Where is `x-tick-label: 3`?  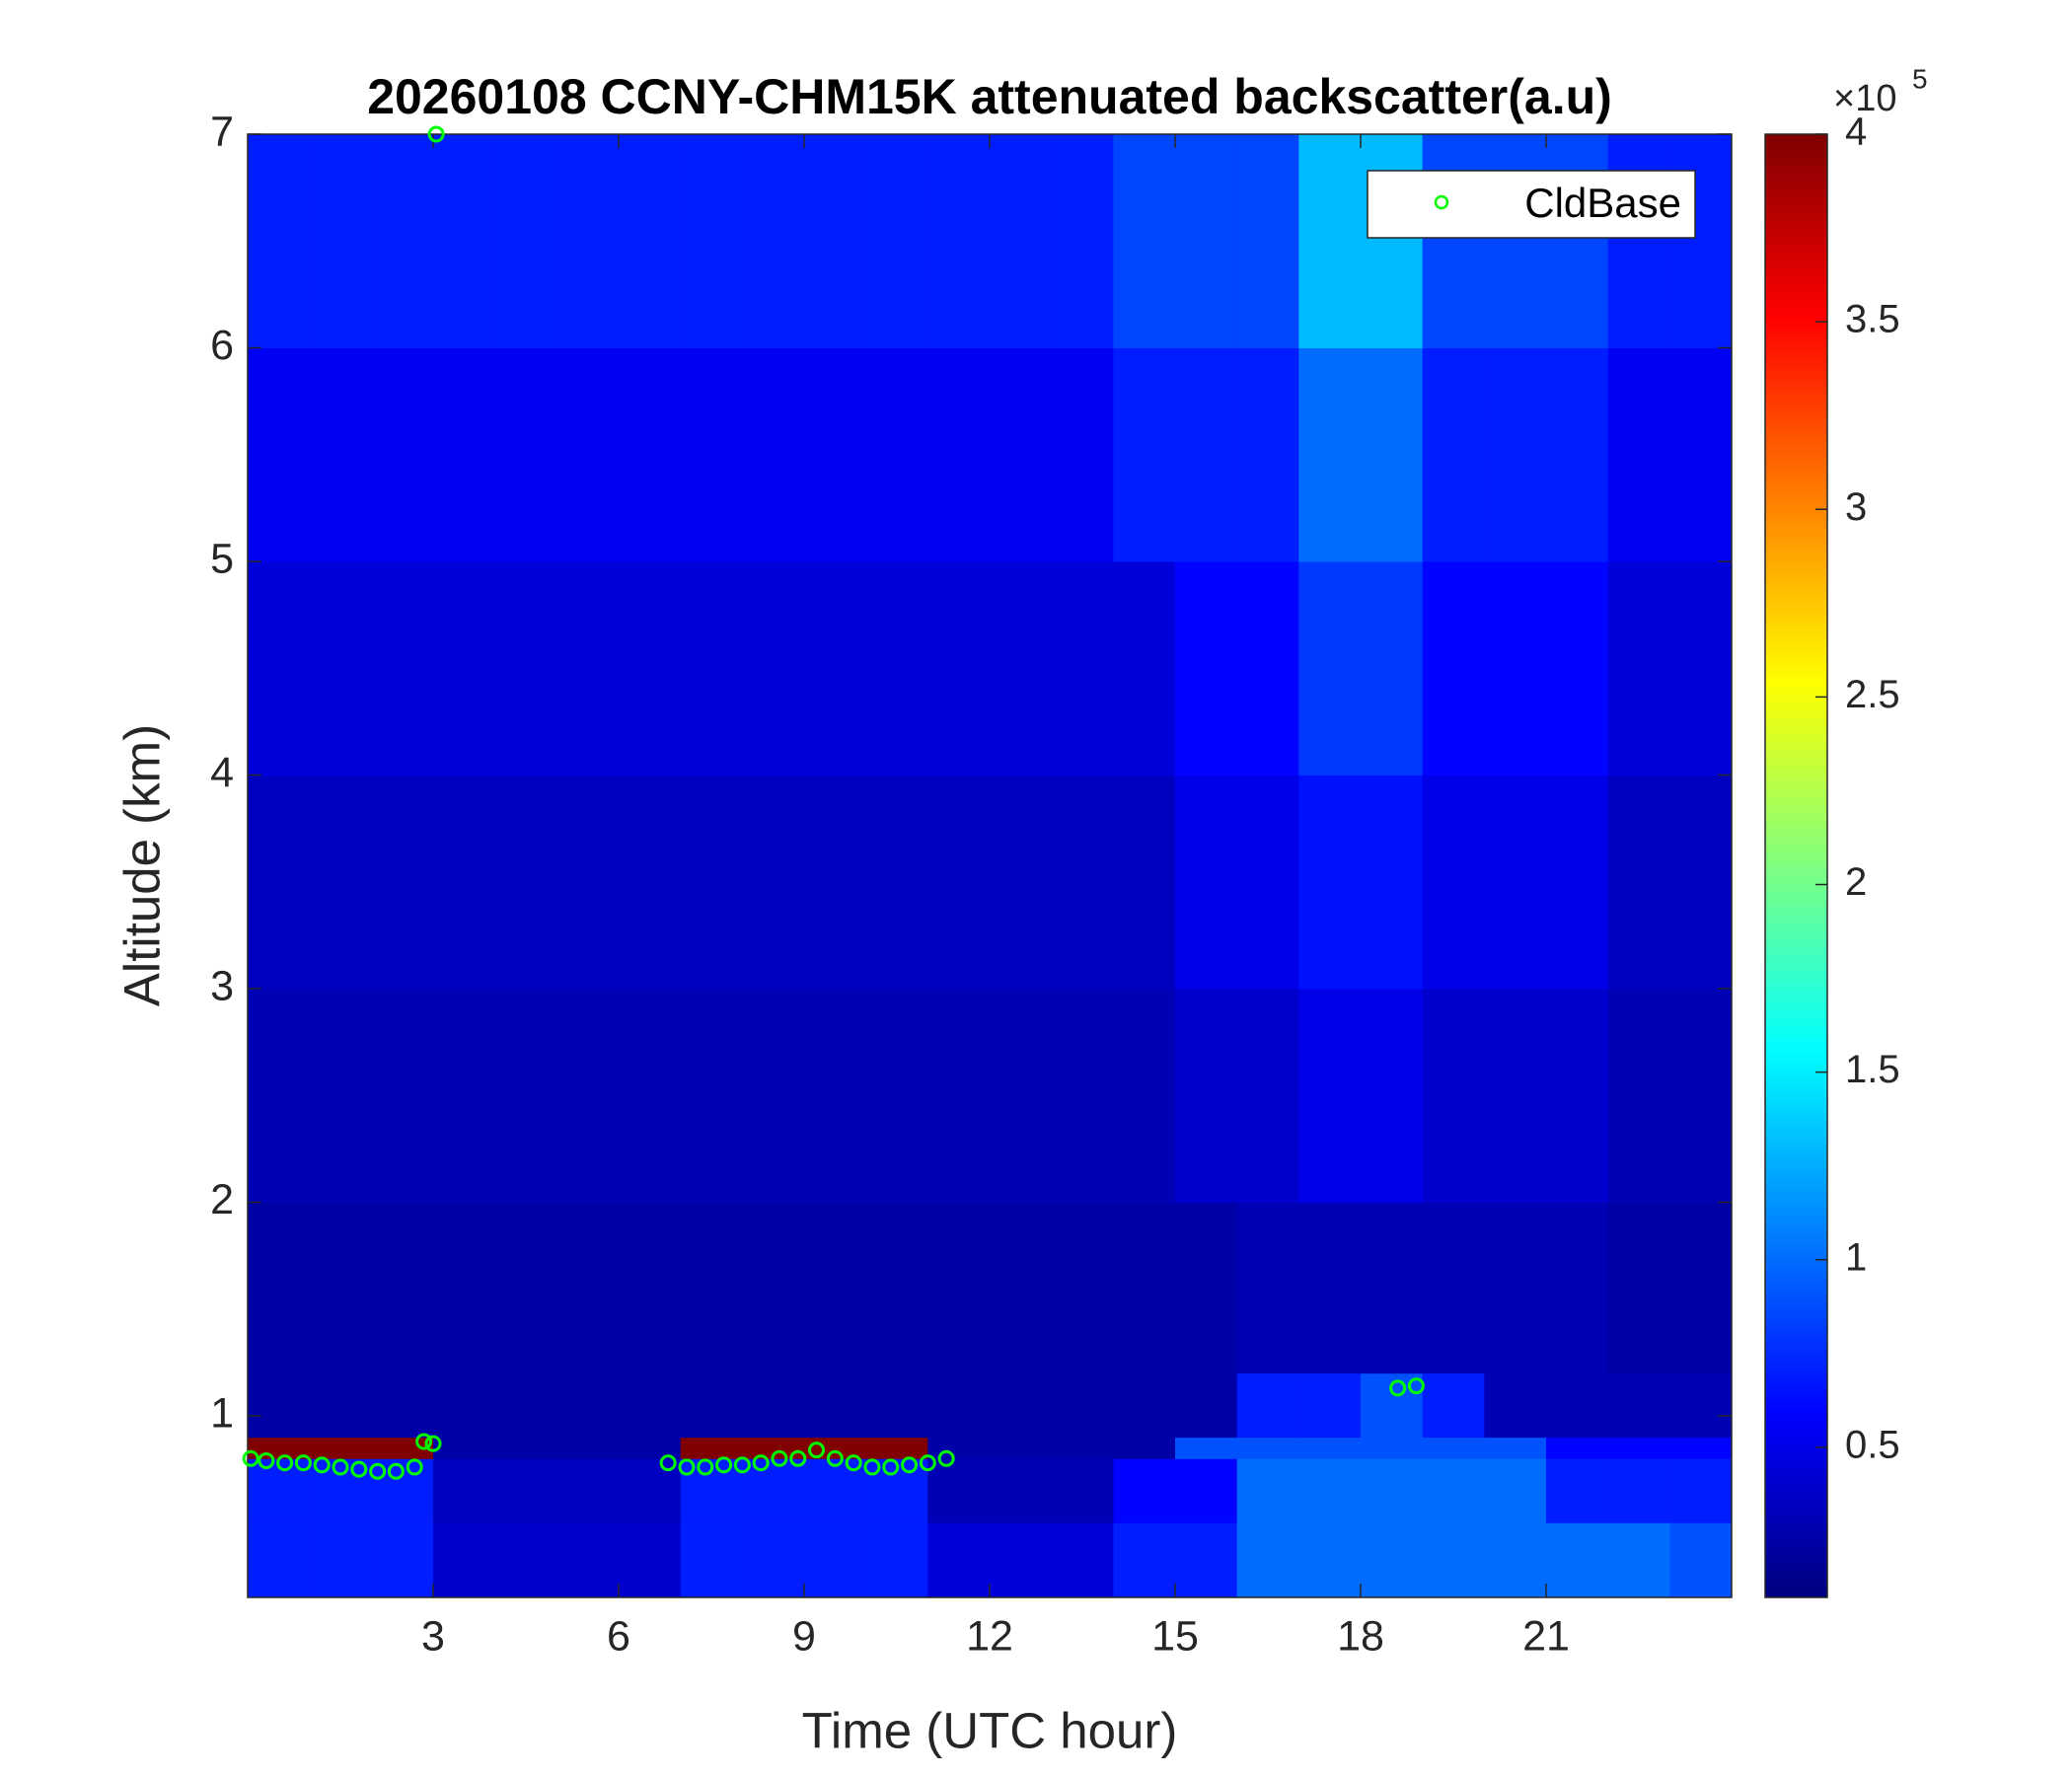
x-tick-label: 3 is located at coordinates (433, 1636).